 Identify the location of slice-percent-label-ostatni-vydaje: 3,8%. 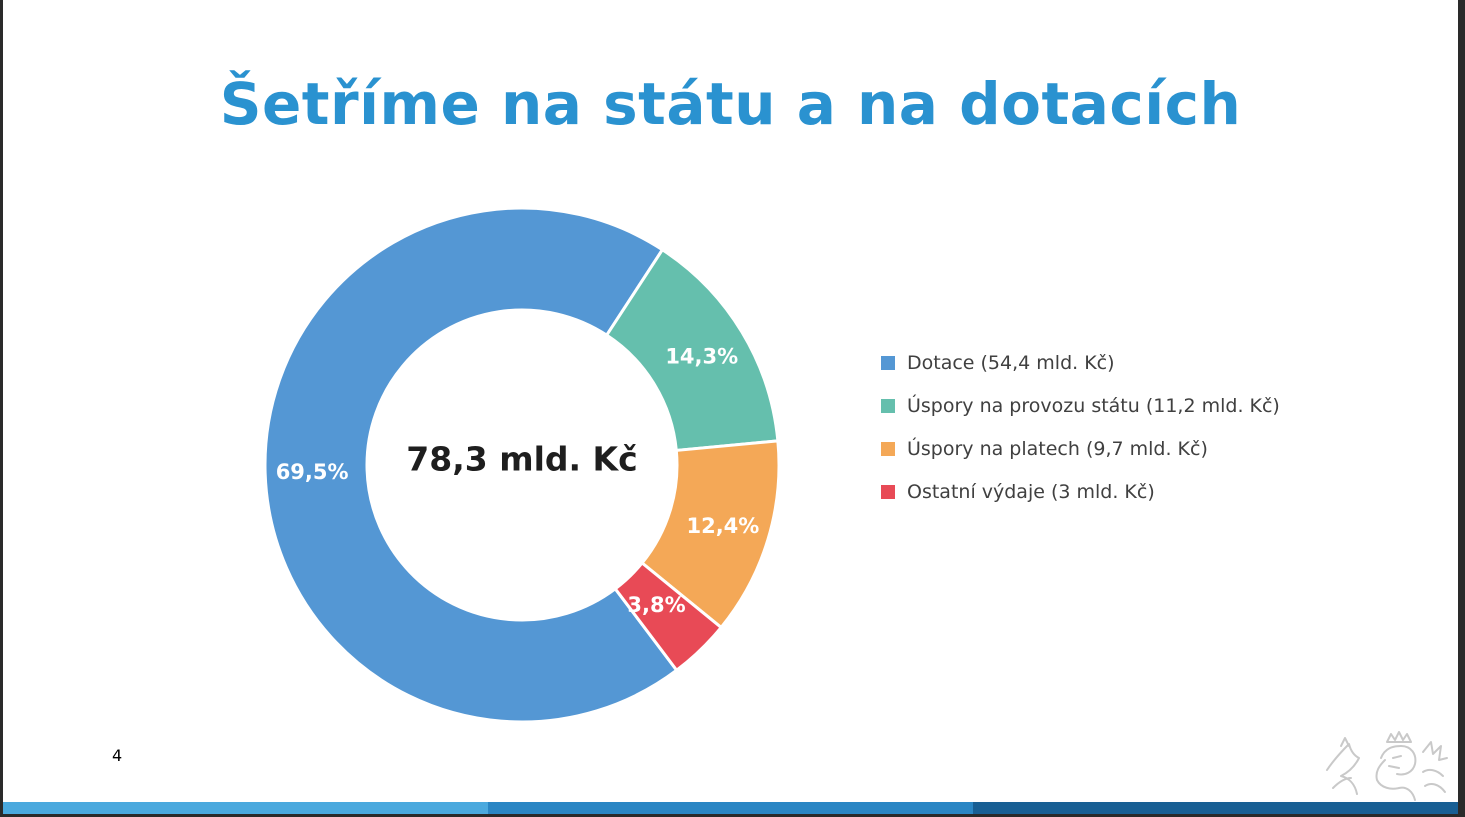
(656, 605).